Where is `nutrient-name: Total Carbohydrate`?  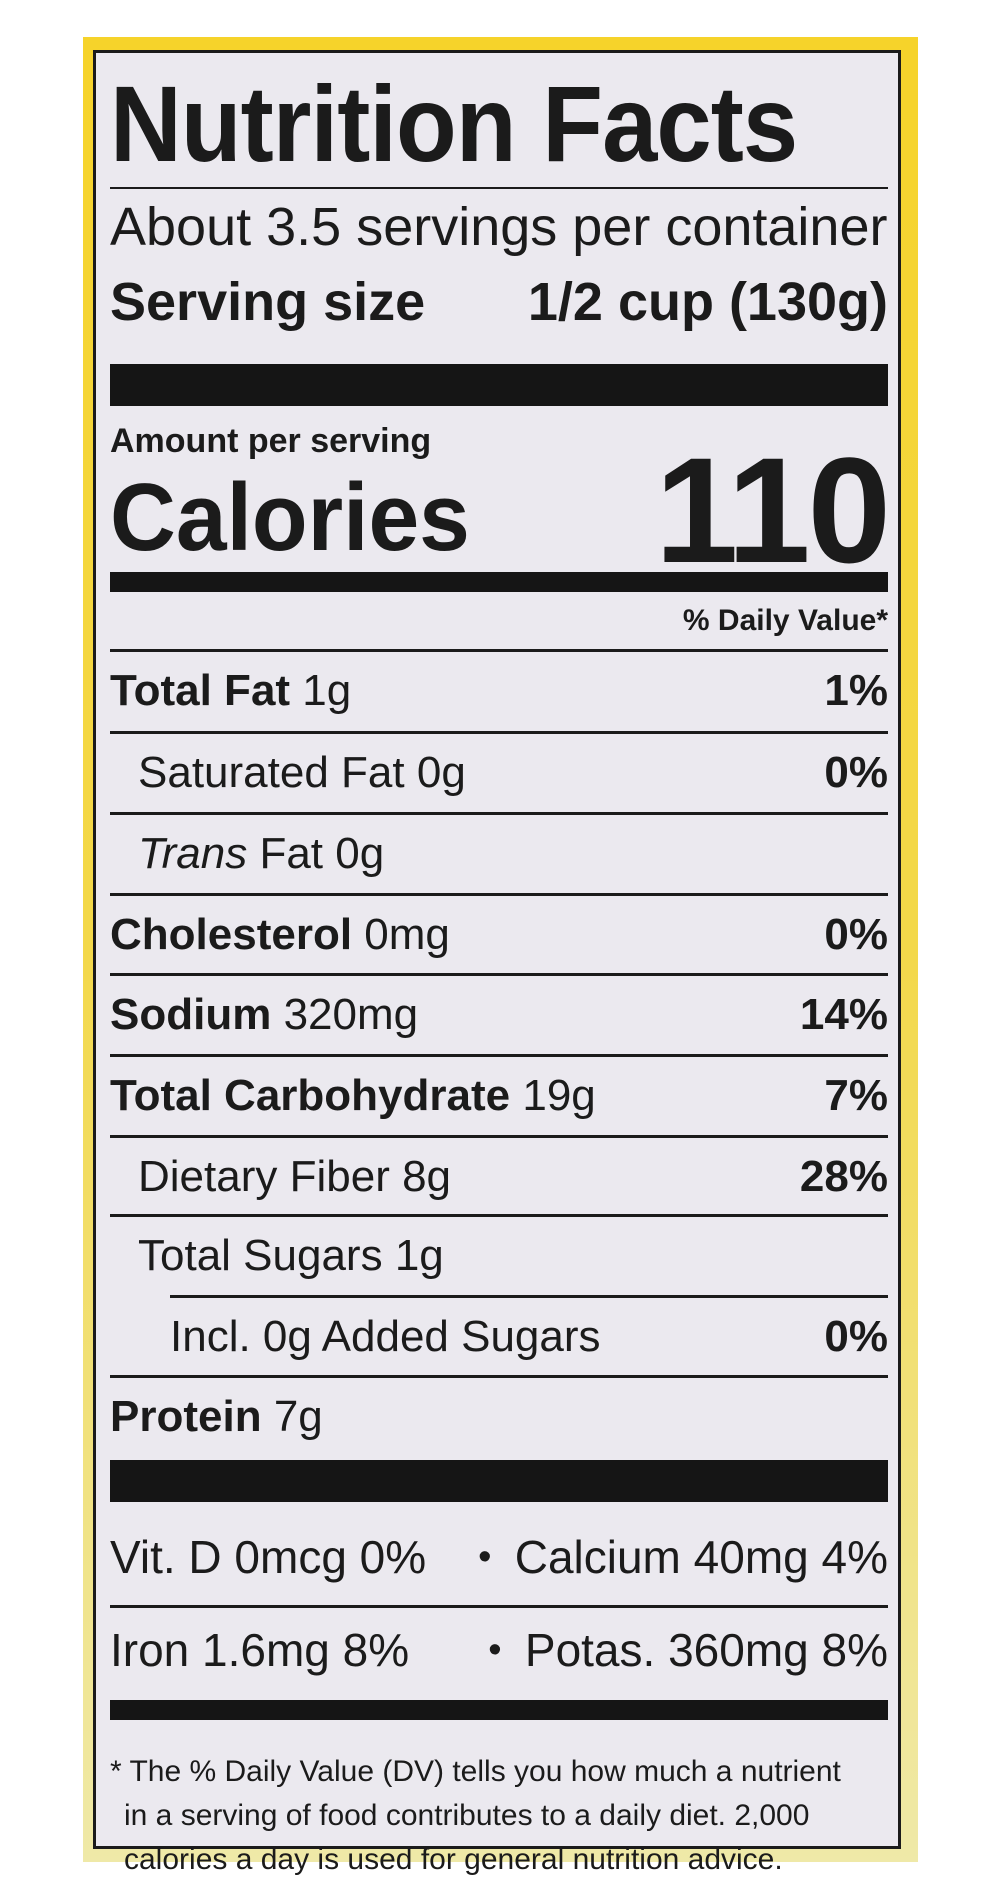
nutrient-name: Total Carbohydrate is located at coordinates (310, 1095).